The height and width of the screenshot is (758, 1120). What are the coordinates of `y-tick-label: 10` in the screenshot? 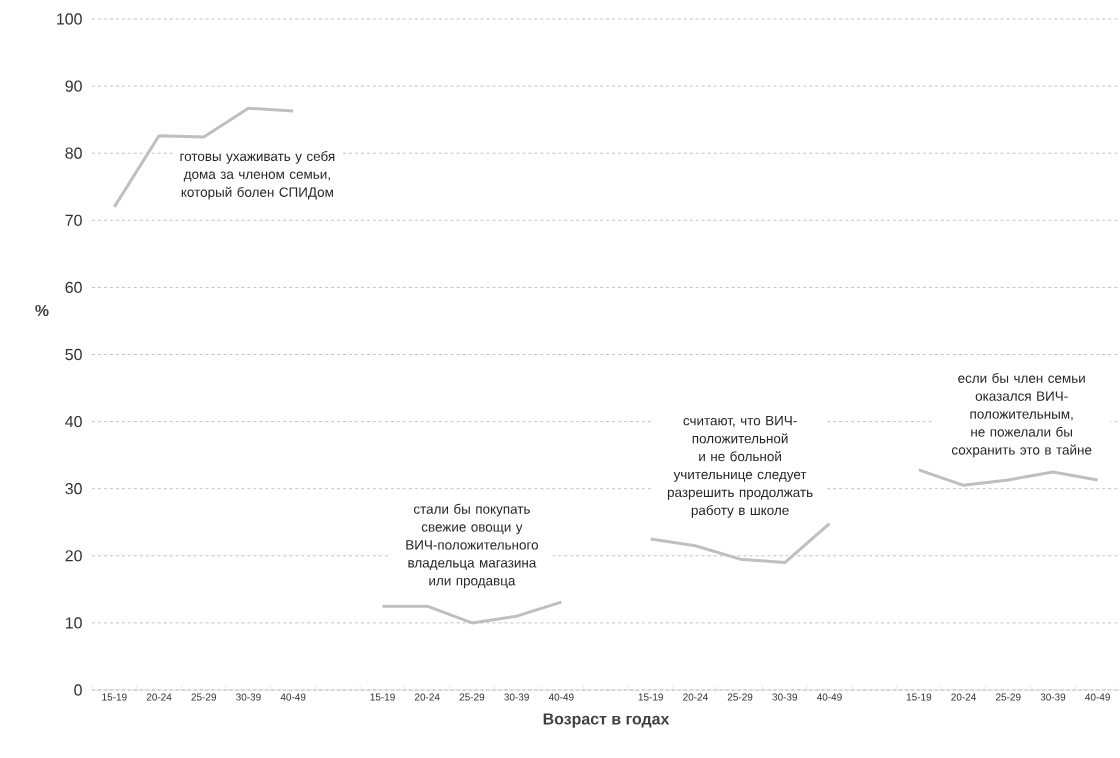 It's located at (73, 623).